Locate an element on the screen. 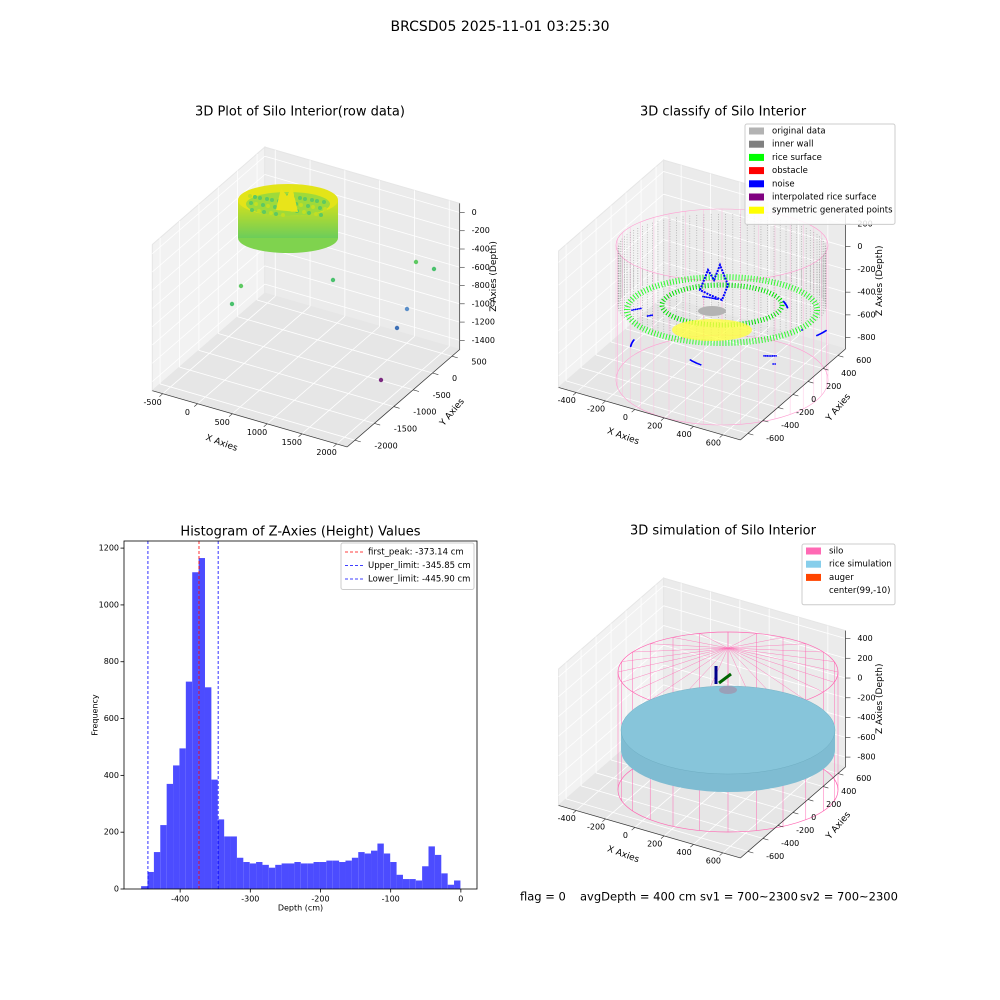 This screenshot has height=1000, width=1000. chart-title: 3D Plot of Silo Interior(row data) is located at coordinates (300, 112).